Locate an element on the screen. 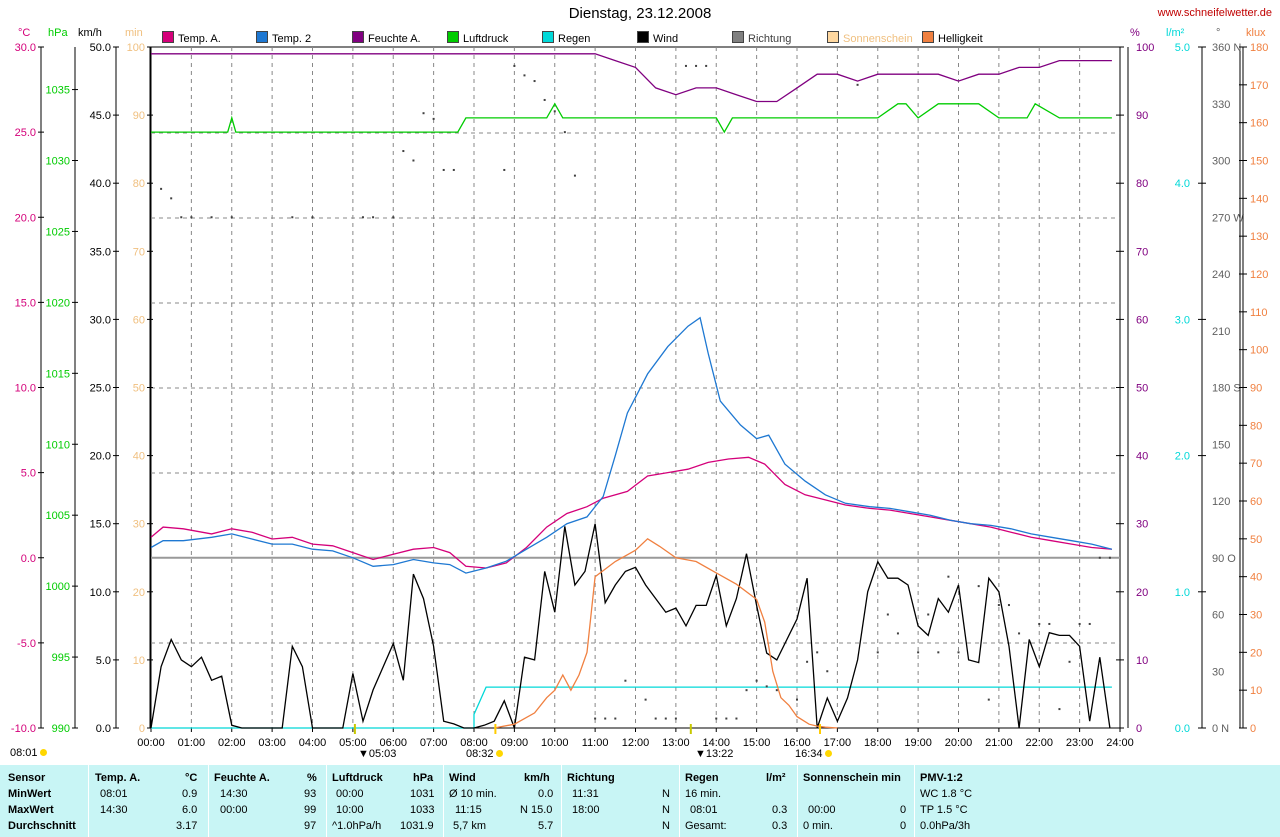  y-tick-label-brightness: 160 is located at coordinates (1259, 124).